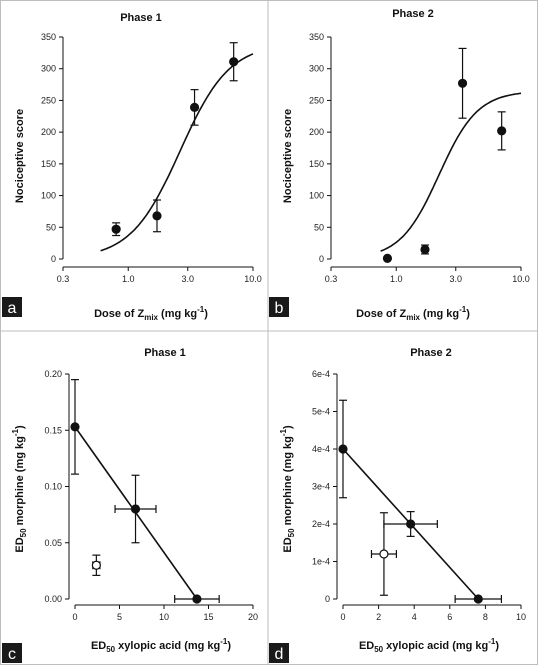  I want to click on panel-c-title: Phase 1, so click(165, 353).